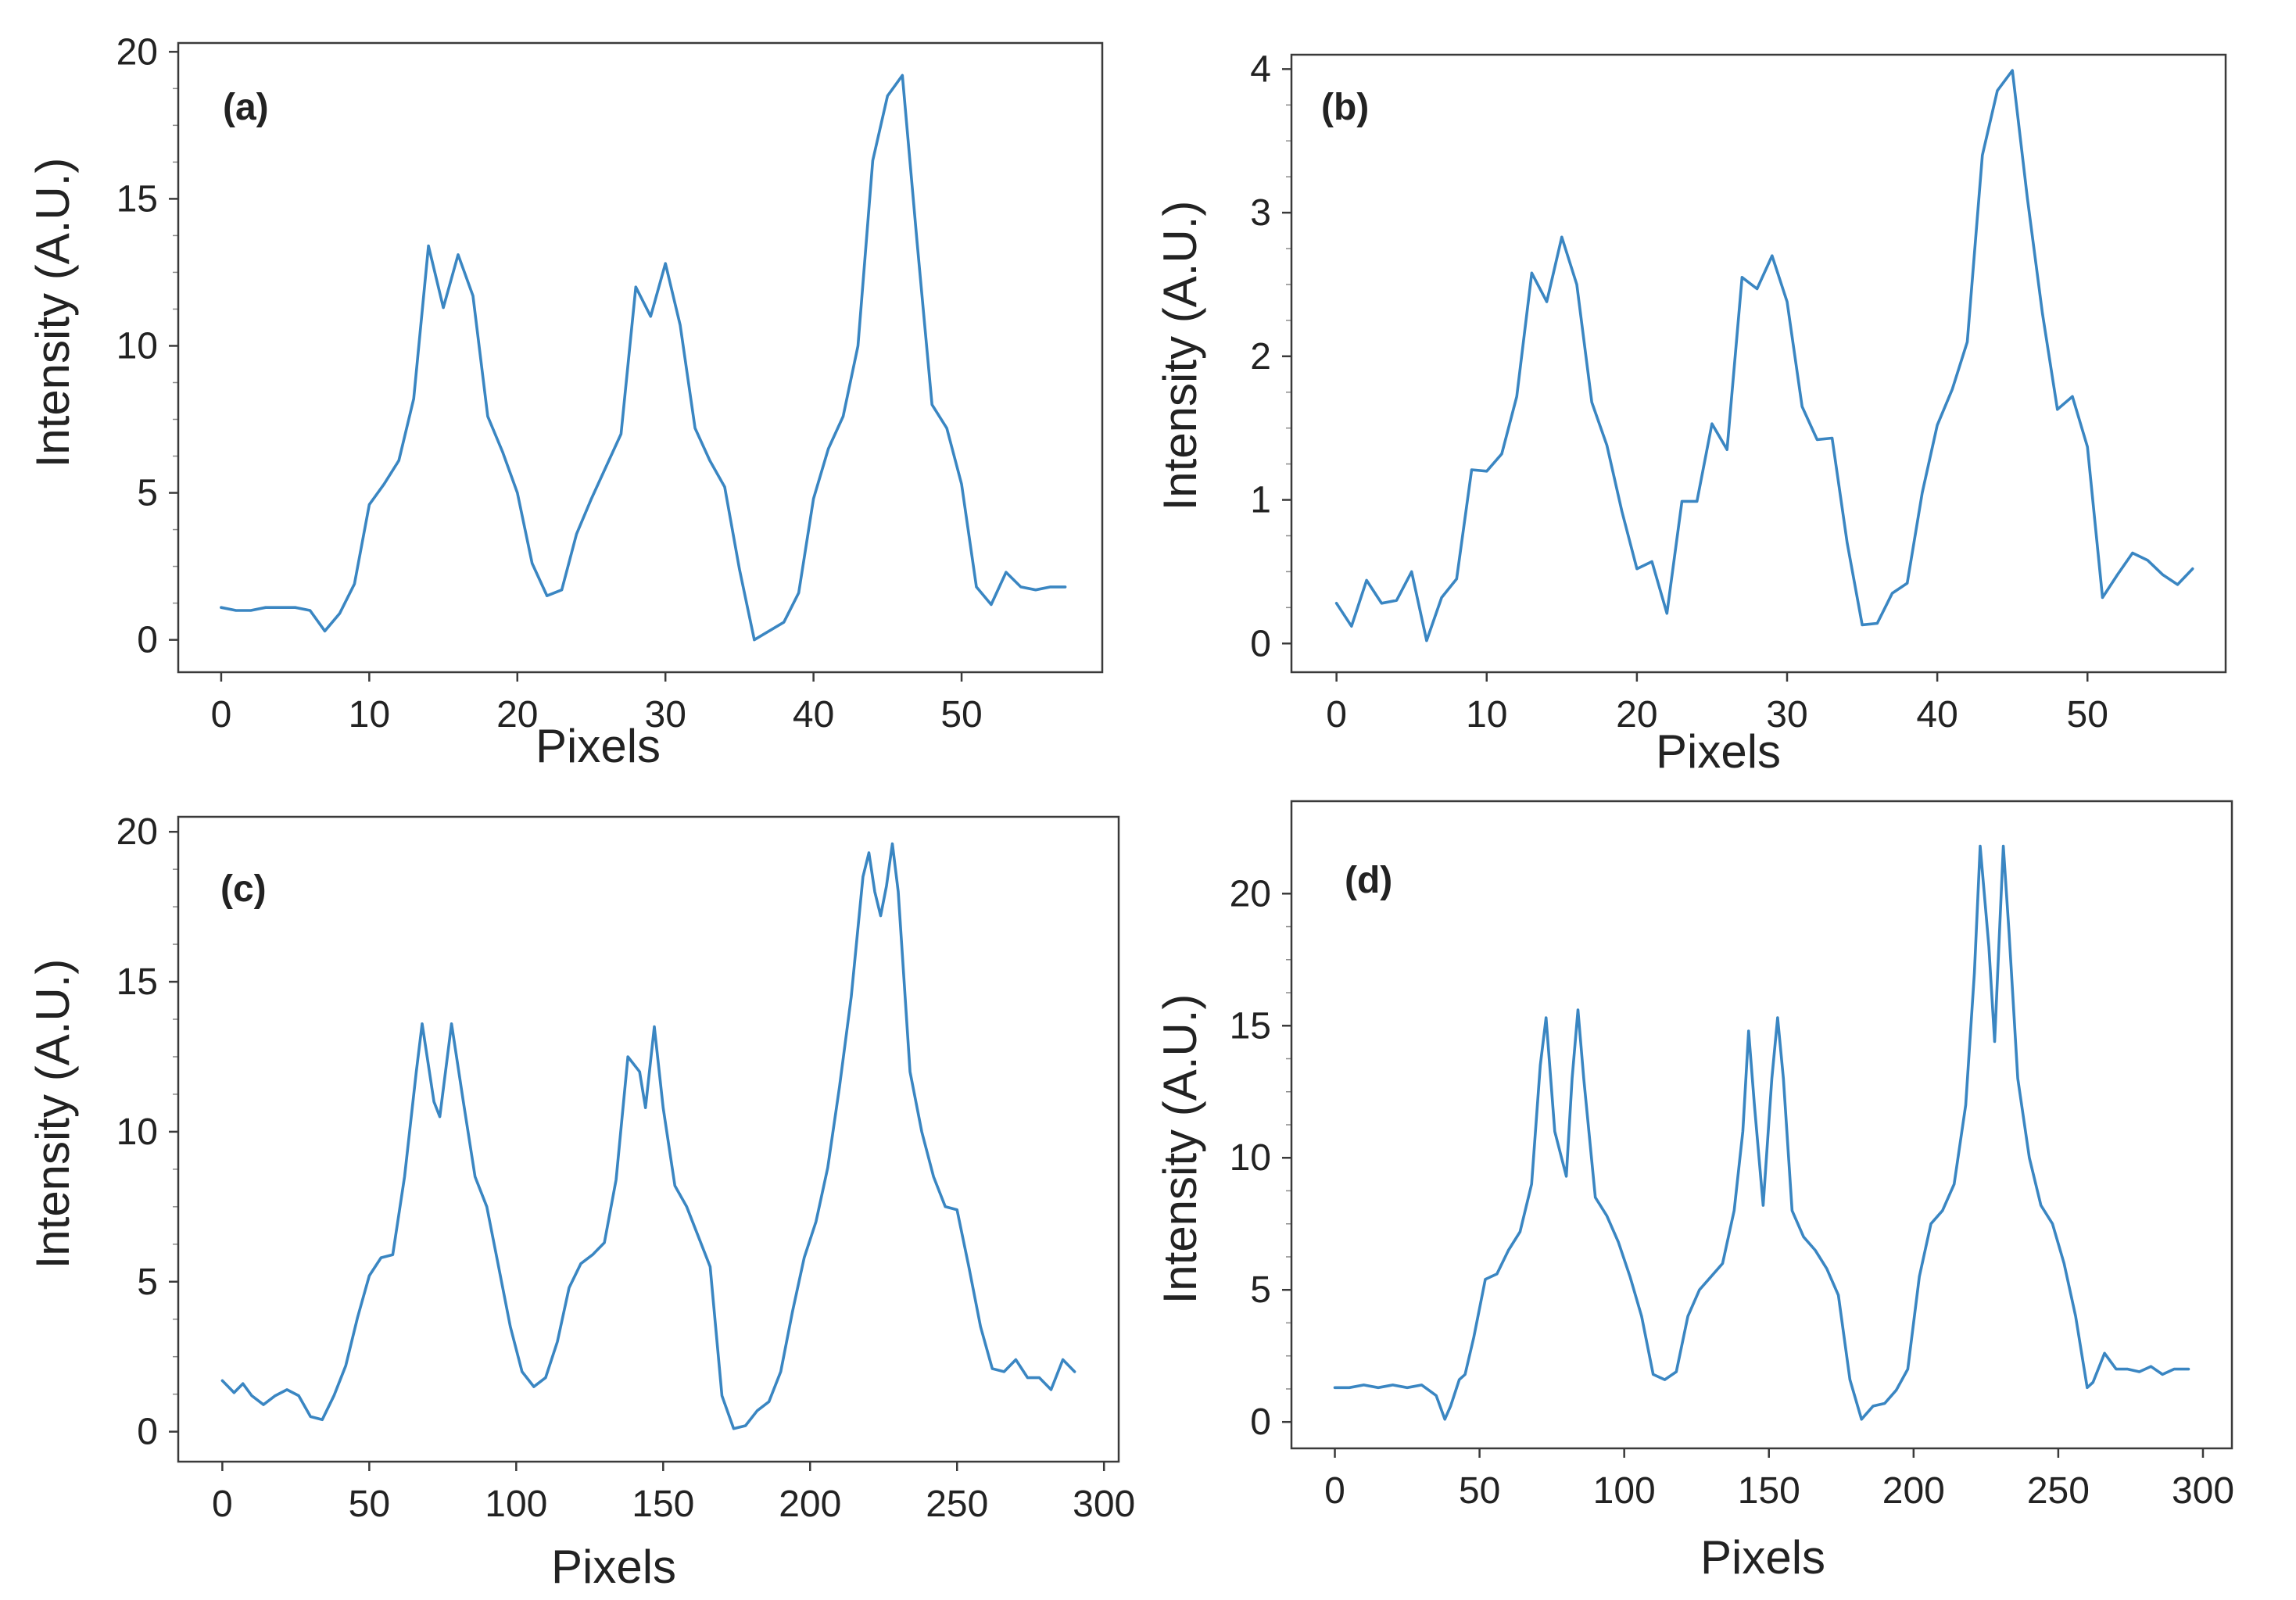  I want to click on panel-label: (c), so click(243, 889).